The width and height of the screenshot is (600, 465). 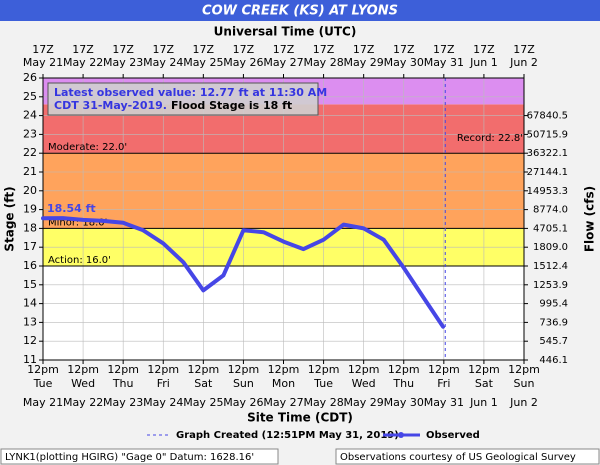 I want to click on y2-tick-label: 27144.1, so click(x=547, y=172).